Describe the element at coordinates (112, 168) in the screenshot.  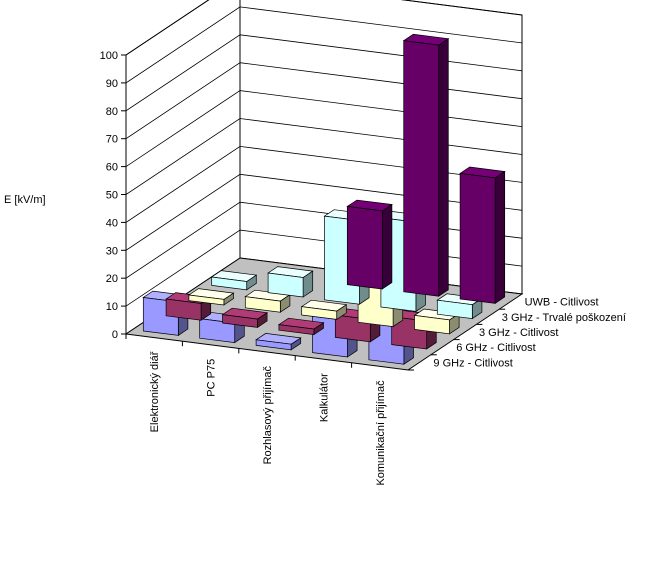
I see `y-tick-label: 60` at that location.